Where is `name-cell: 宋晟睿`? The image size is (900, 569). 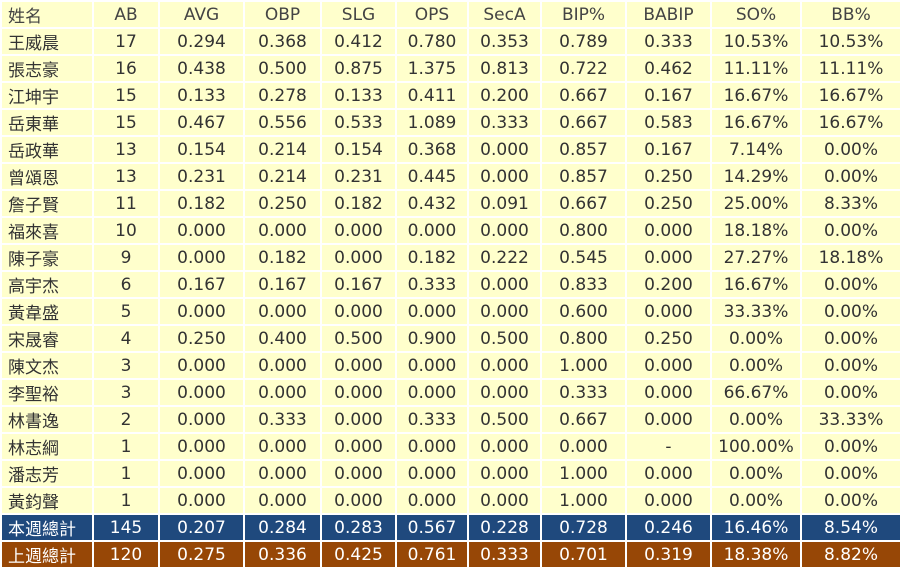
name-cell: 宋晟睿 is located at coordinates (47, 338).